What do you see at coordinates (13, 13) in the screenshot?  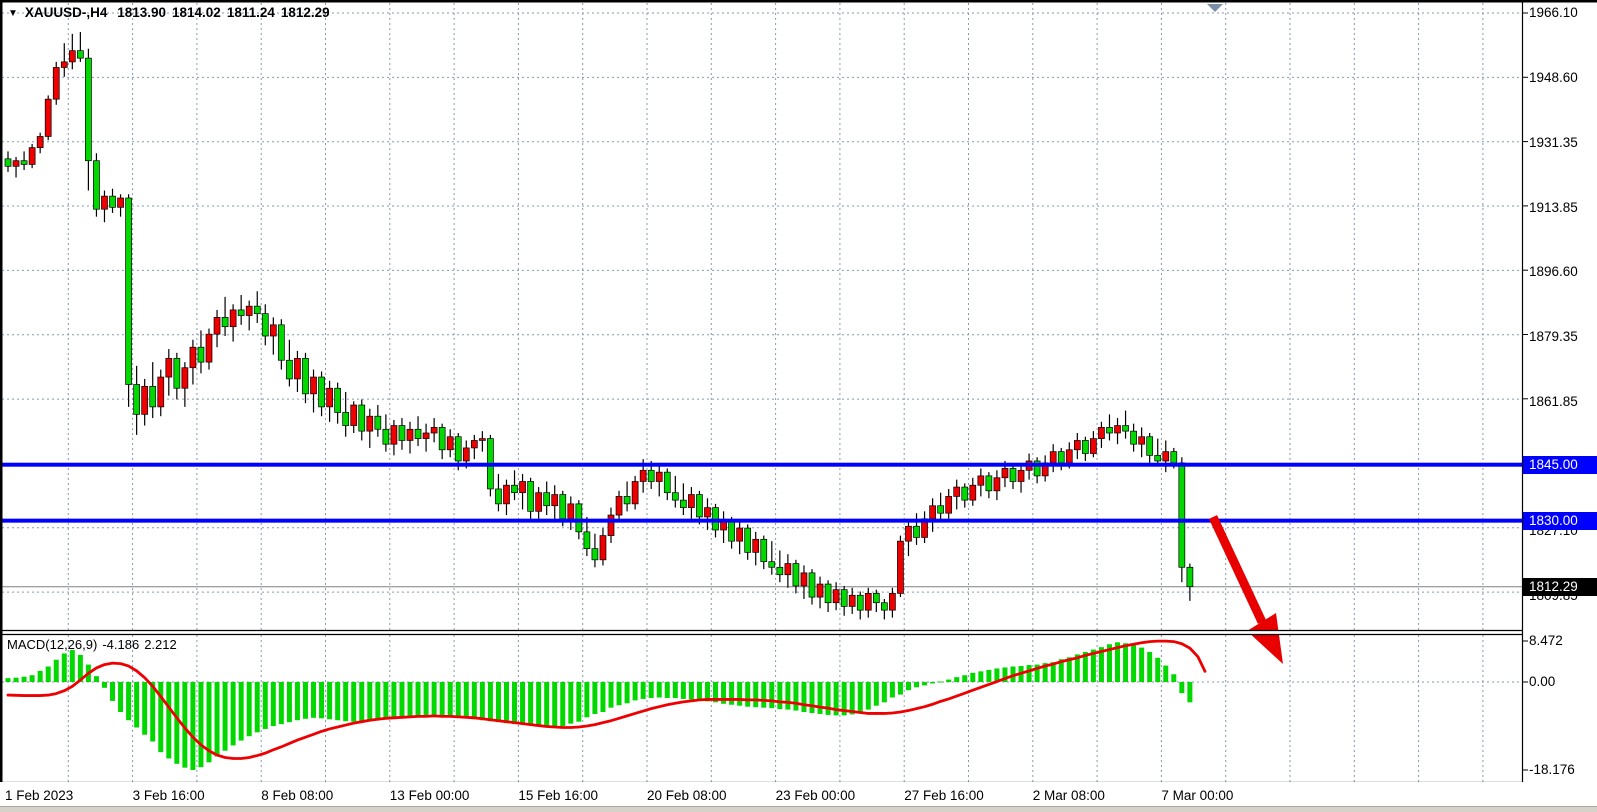 I see `symbol-dropdown-icon: ▼` at bounding box center [13, 13].